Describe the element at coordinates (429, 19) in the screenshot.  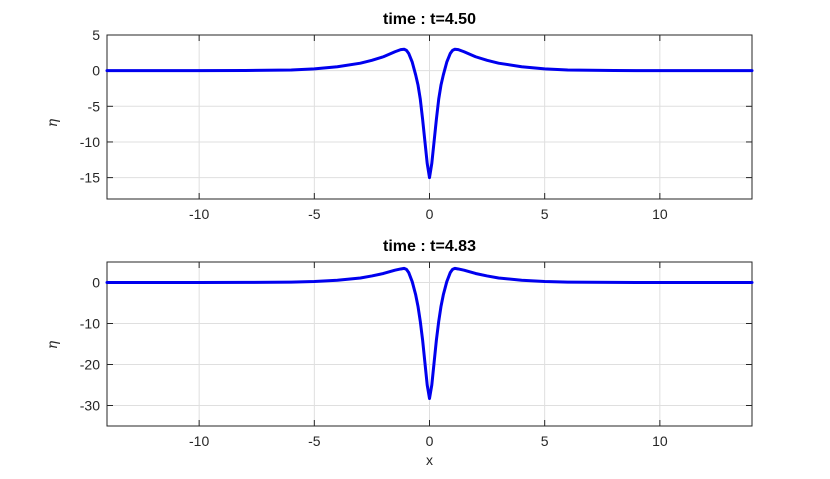
I see `subplot-title: time : t=4.50` at that location.